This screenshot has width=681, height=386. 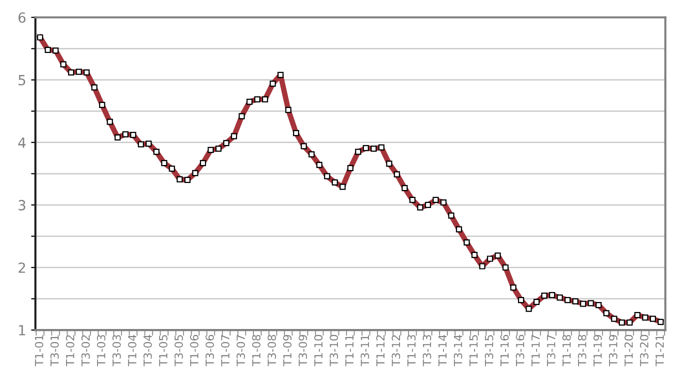 What do you see at coordinates (566, 350) in the screenshot?
I see `x-tick-label: T1-18` at bounding box center [566, 350].